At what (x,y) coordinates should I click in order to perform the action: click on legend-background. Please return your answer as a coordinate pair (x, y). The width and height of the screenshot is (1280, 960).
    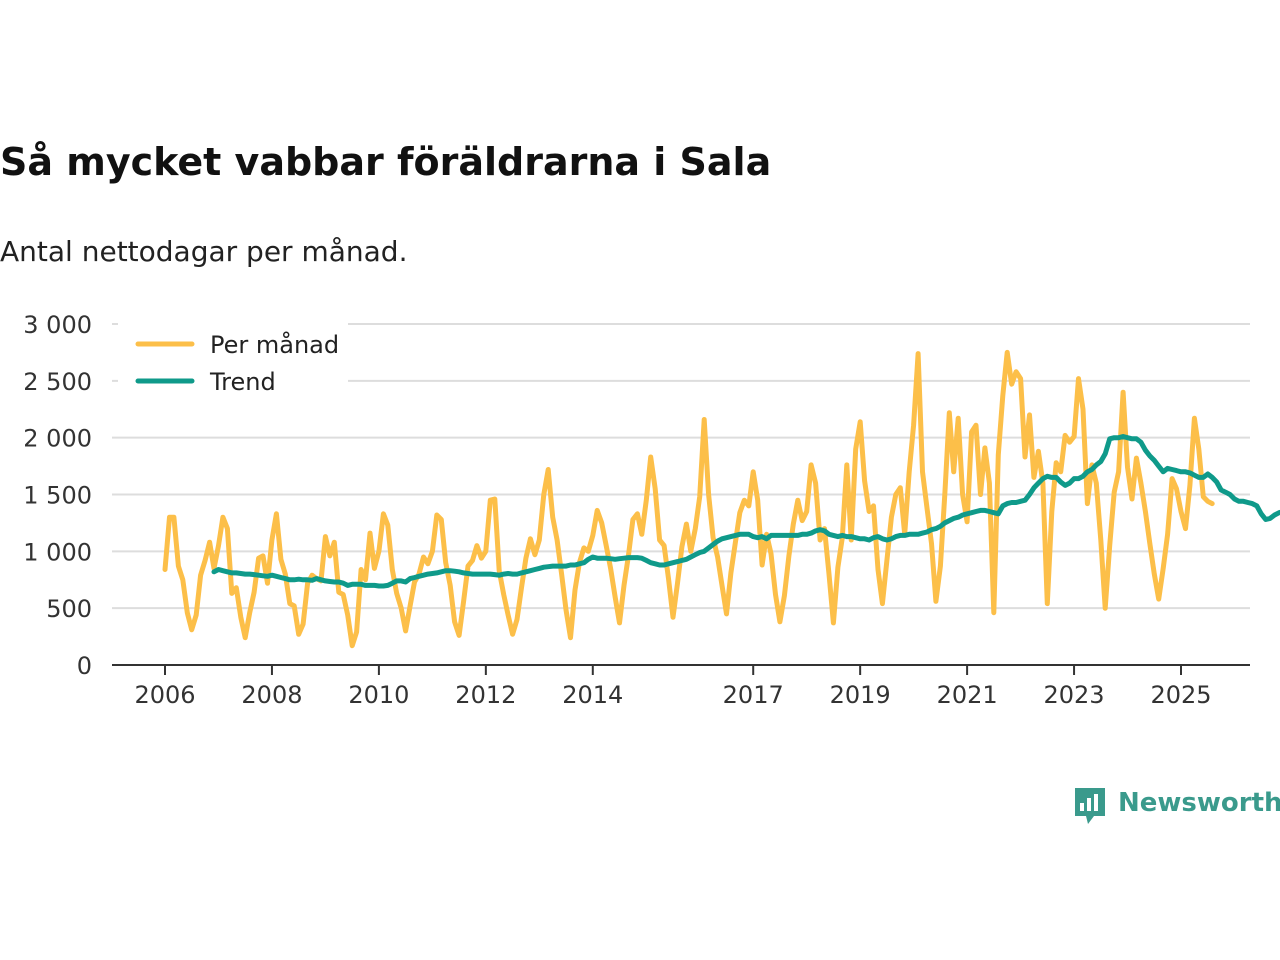
    Looking at the image, I should click on (233, 360).